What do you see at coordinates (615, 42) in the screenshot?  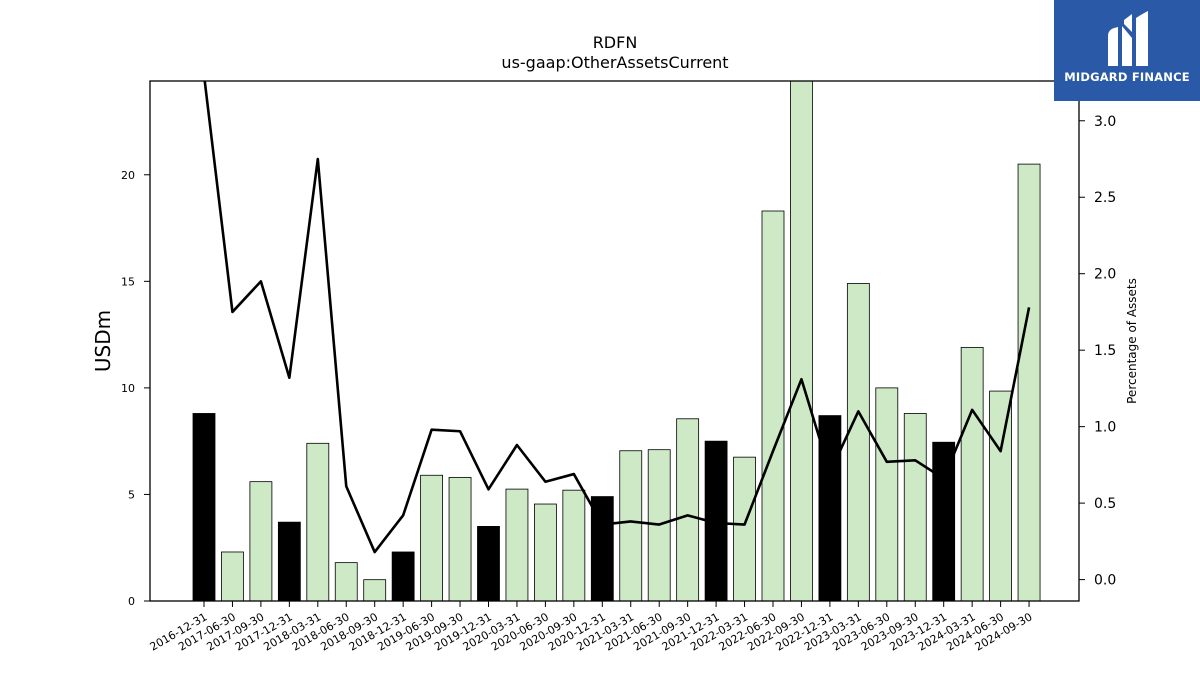 I see `chart-title: RDFN` at bounding box center [615, 42].